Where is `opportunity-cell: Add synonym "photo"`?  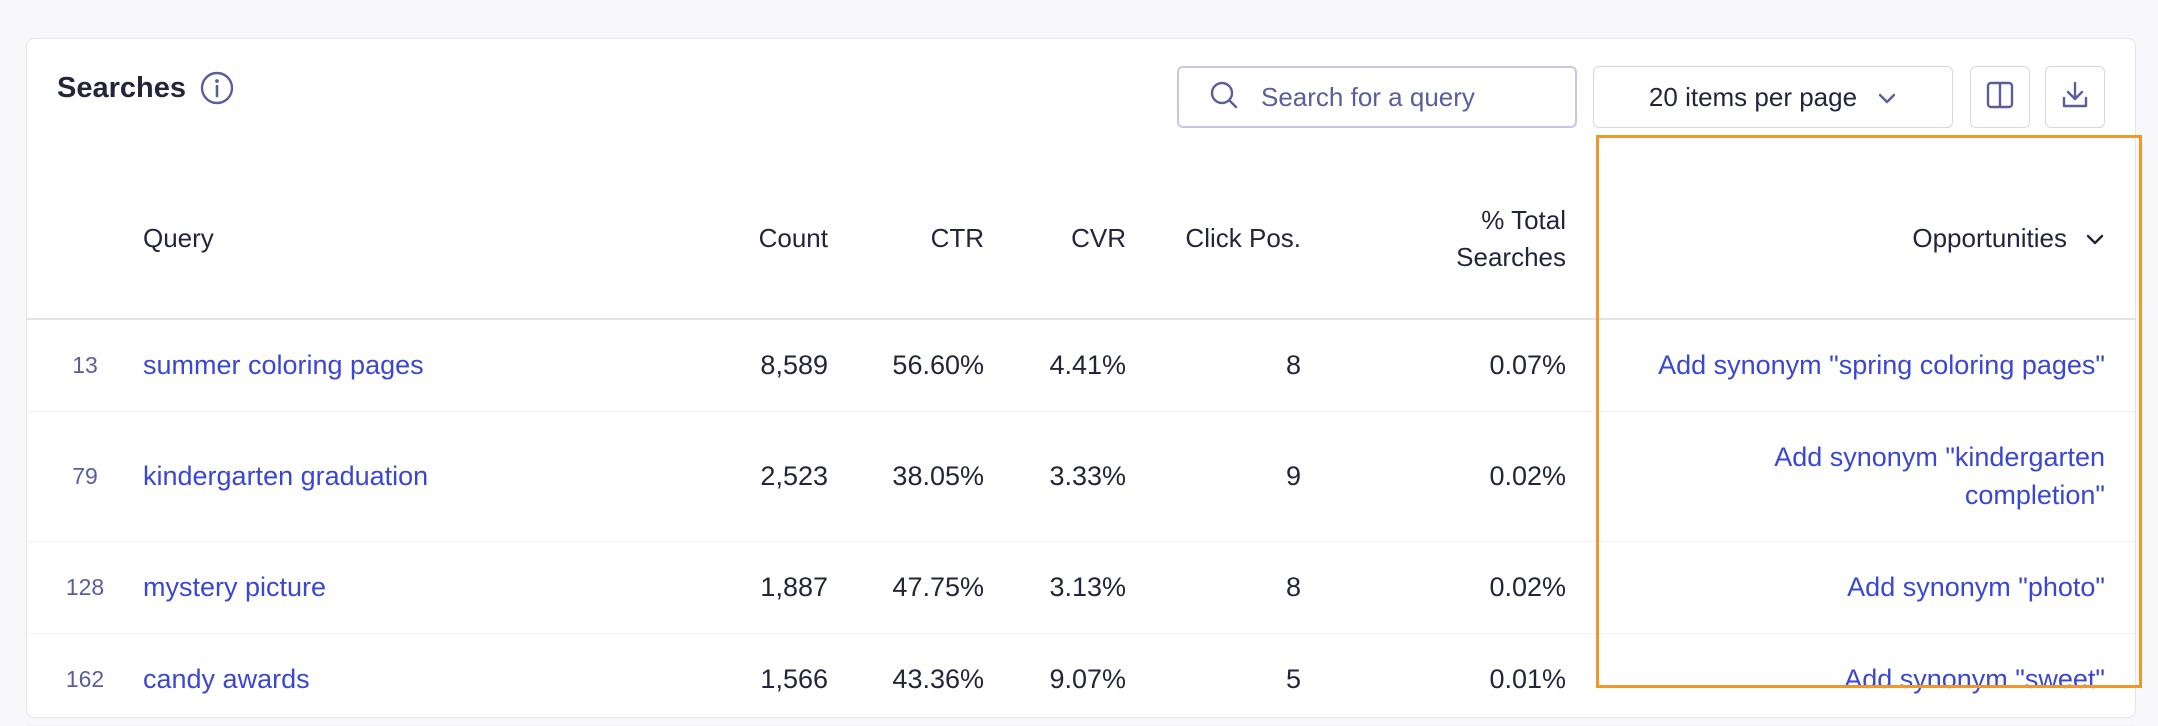 opportunity-cell: Add synonym "photo" is located at coordinates (1850, 587).